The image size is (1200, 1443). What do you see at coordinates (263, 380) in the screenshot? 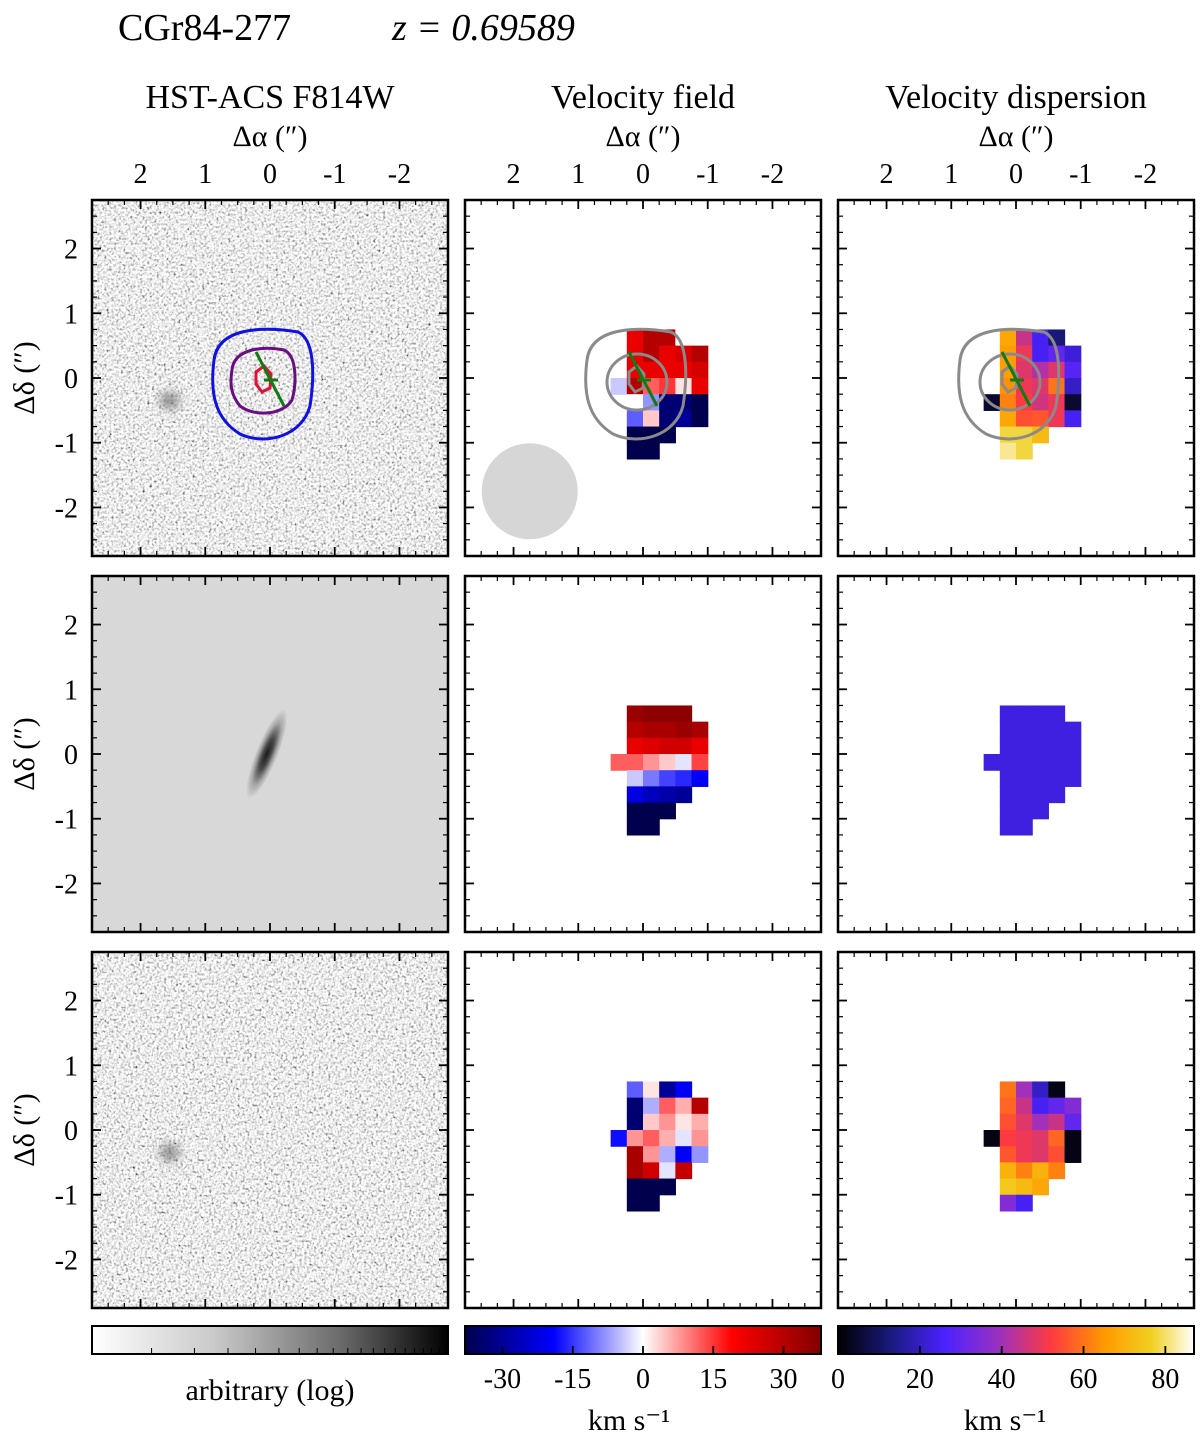
I see `contour-mid` at bounding box center [263, 380].